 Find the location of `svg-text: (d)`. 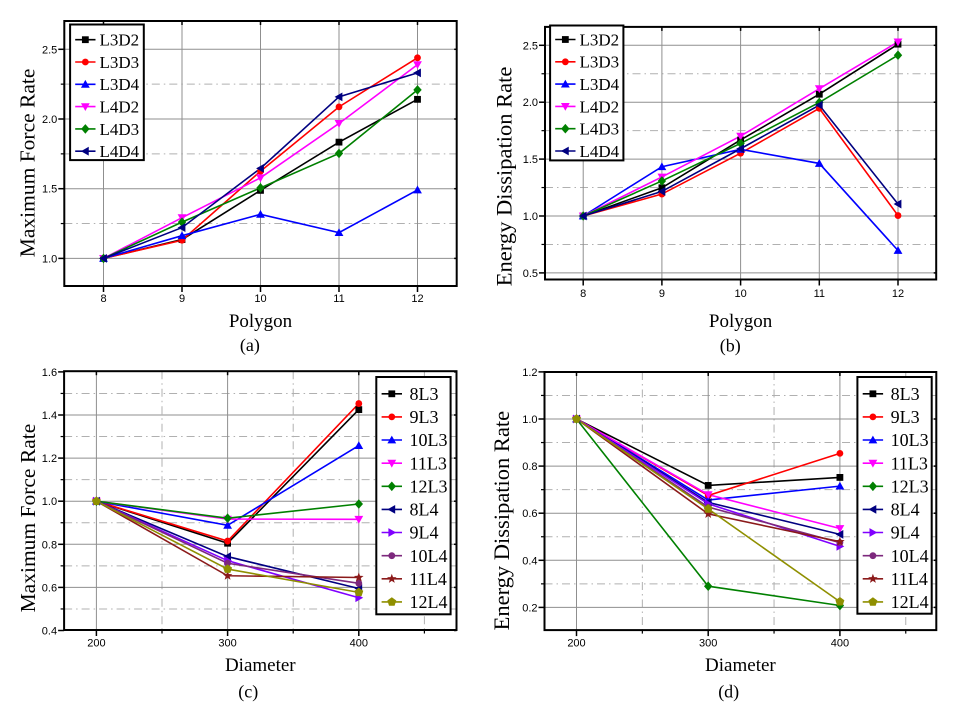

svg-text: (d) is located at coordinates (728, 692).